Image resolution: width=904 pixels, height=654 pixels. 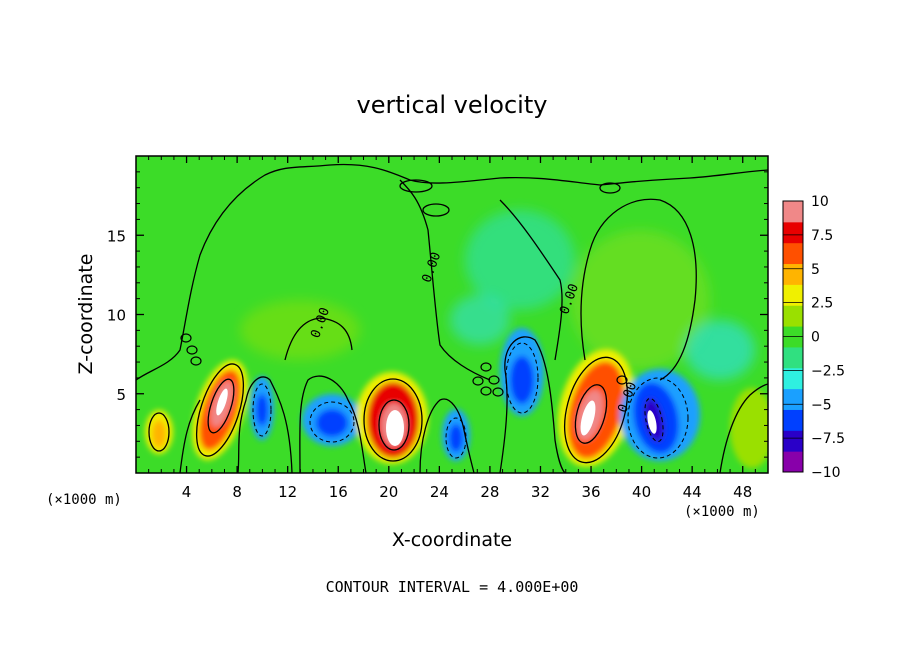 What do you see at coordinates (822, 236) in the screenshot?
I see `colorbar-tick-label: 7.5` at bounding box center [822, 236].